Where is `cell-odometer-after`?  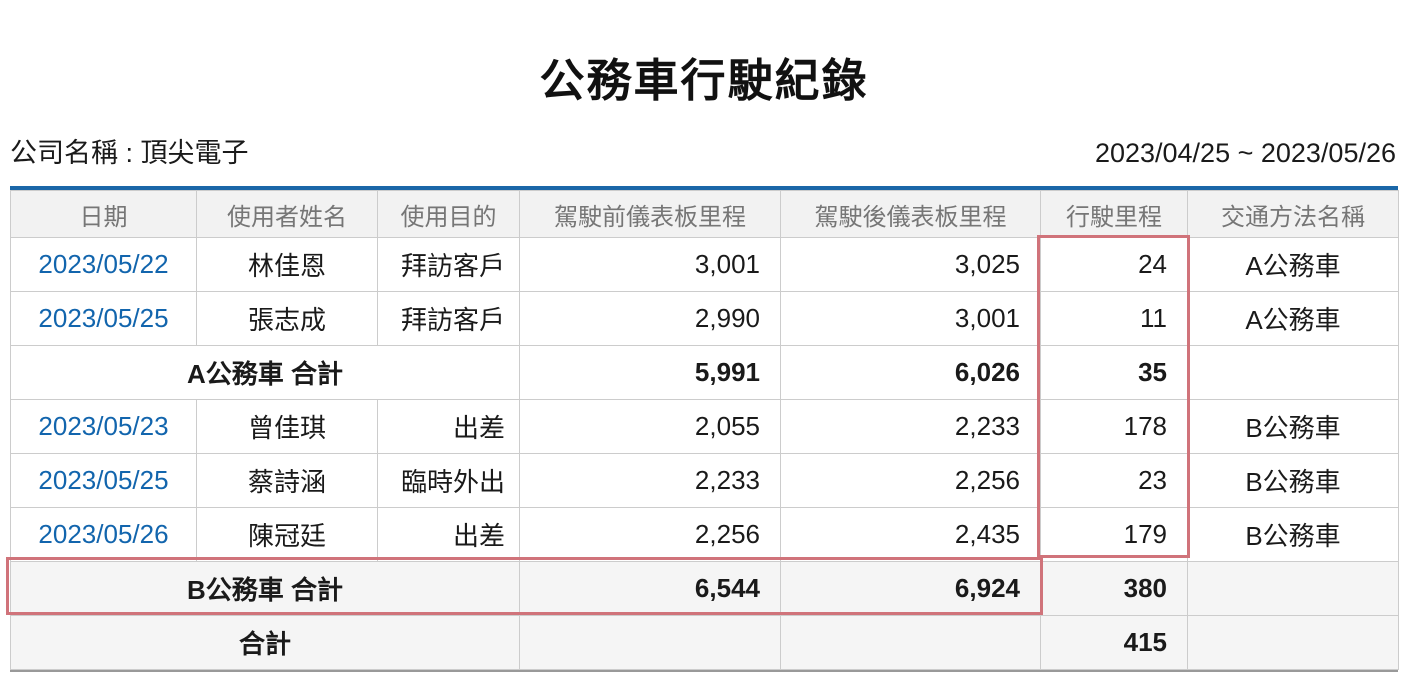 cell-odometer-after is located at coordinates (910, 642).